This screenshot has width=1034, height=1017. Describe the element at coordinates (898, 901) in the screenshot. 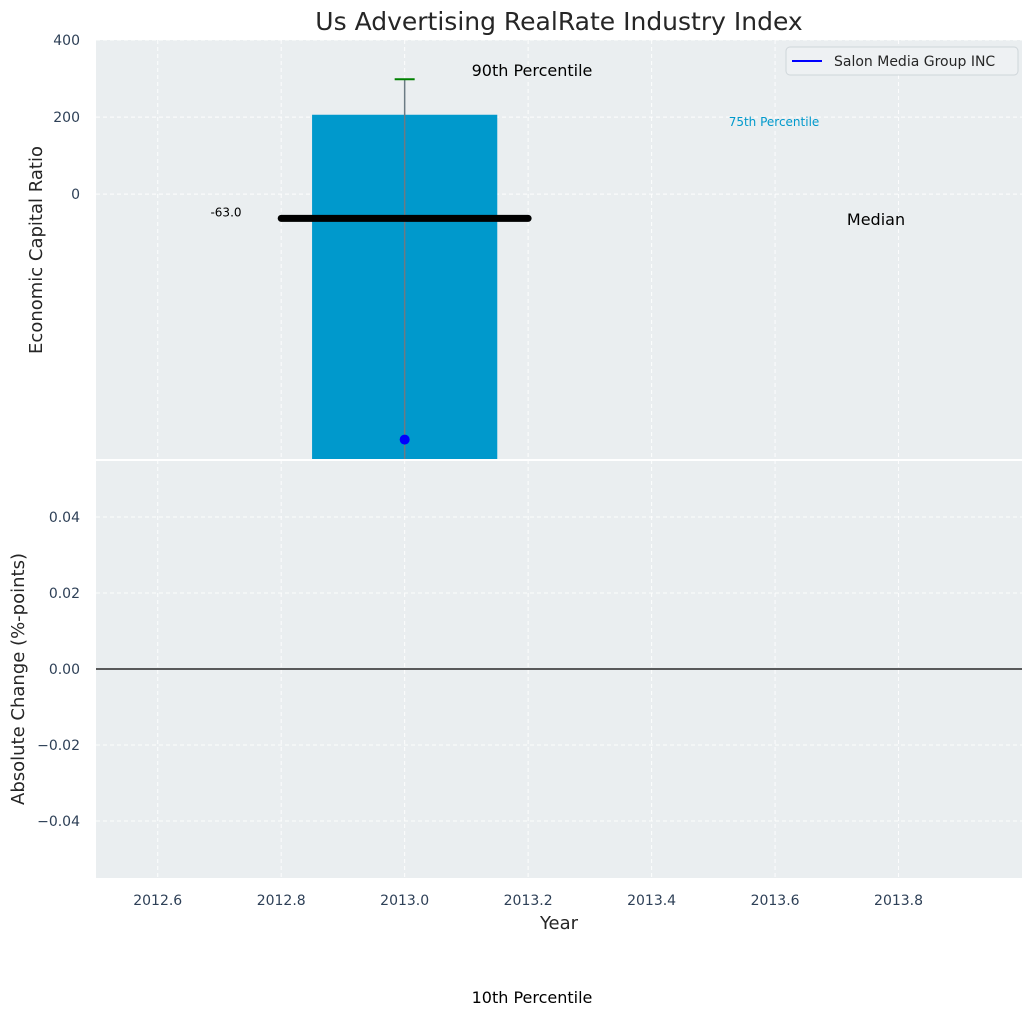

I see `x-tick-label: 2013.8` at that location.